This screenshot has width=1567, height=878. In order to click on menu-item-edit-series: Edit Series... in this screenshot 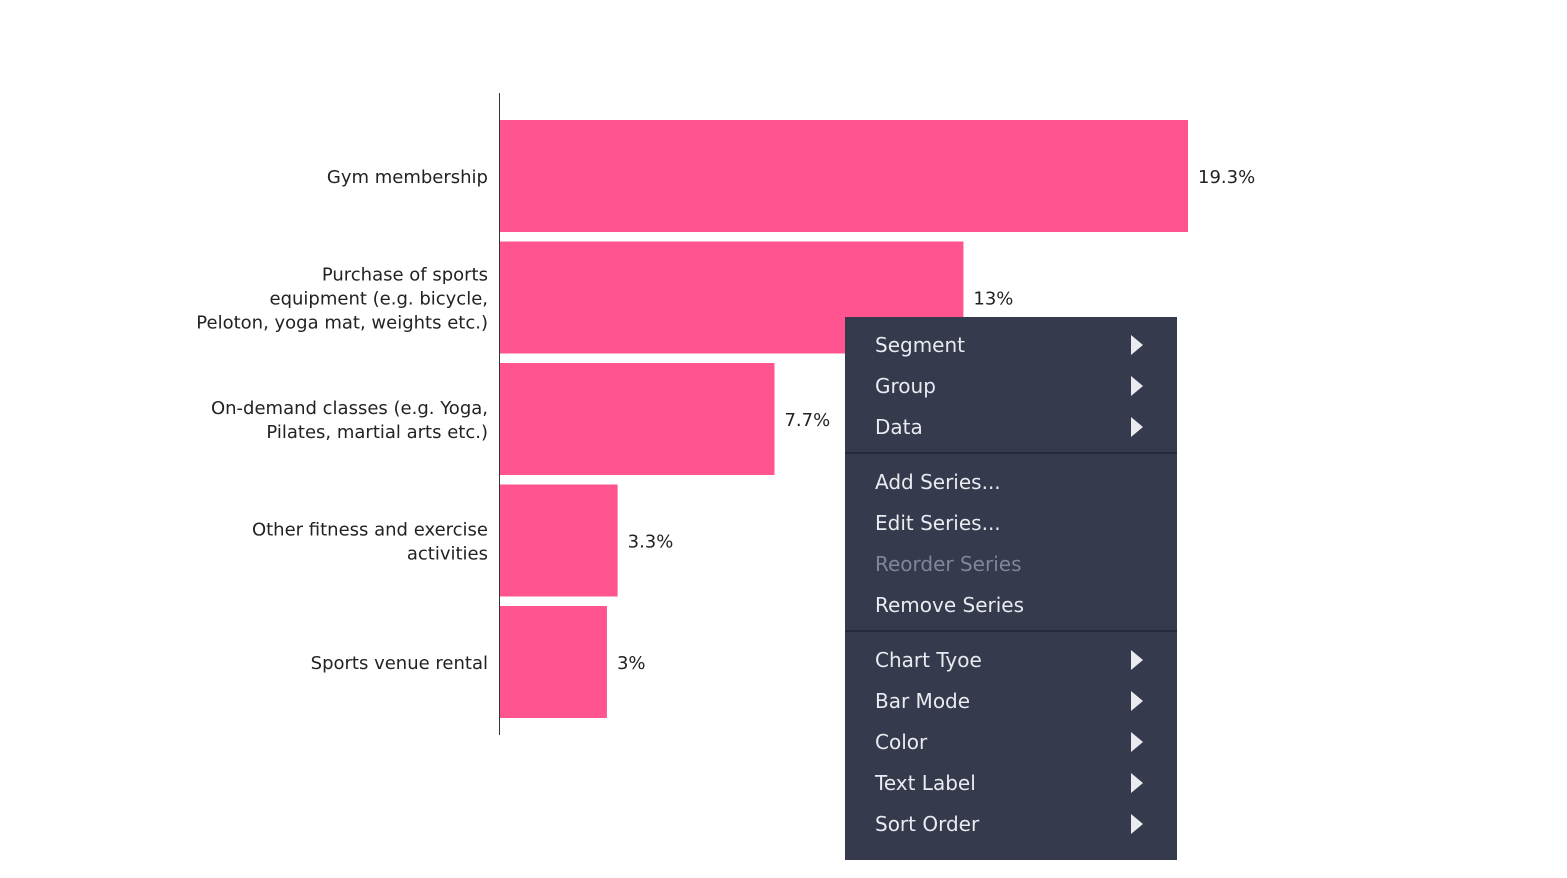, I will do `click(1011, 523)`.